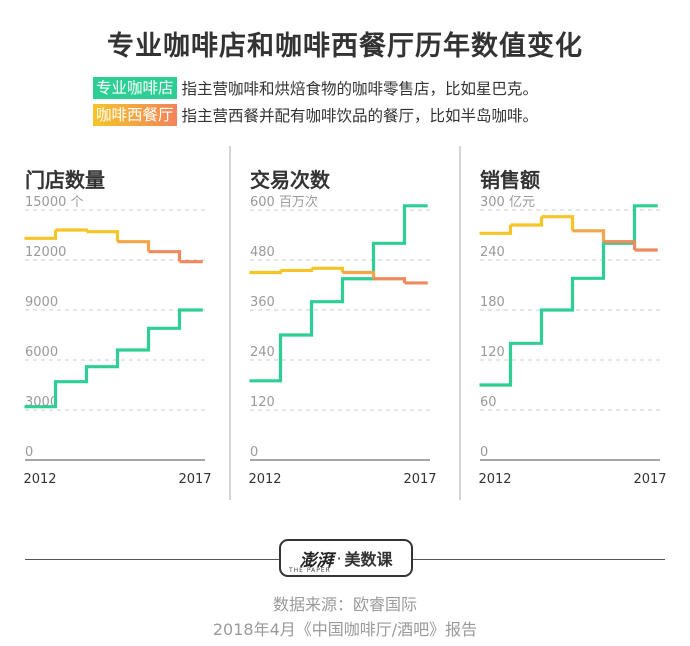 This screenshot has width=690, height=646. I want to click on y-tick-label: 300 亿元, so click(507, 202).